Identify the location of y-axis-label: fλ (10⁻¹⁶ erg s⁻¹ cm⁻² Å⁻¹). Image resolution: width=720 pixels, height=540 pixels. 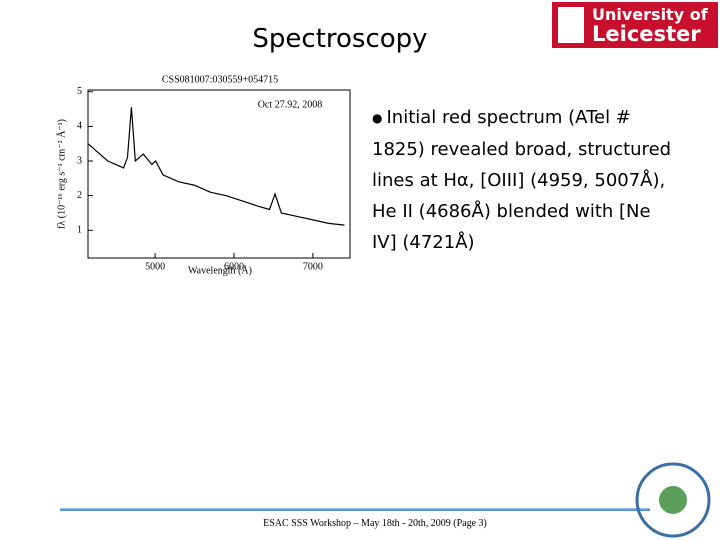
(61, 174).